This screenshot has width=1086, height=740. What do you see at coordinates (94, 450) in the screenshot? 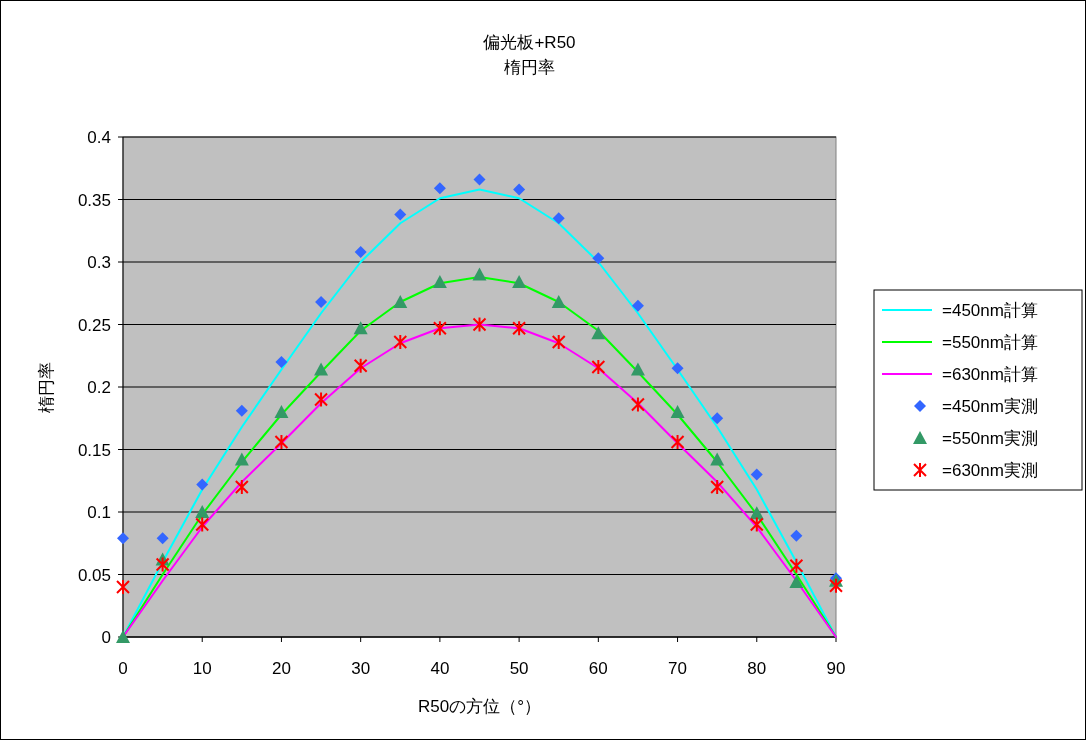
I see `y-tick-label: 0.15` at bounding box center [94, 450].